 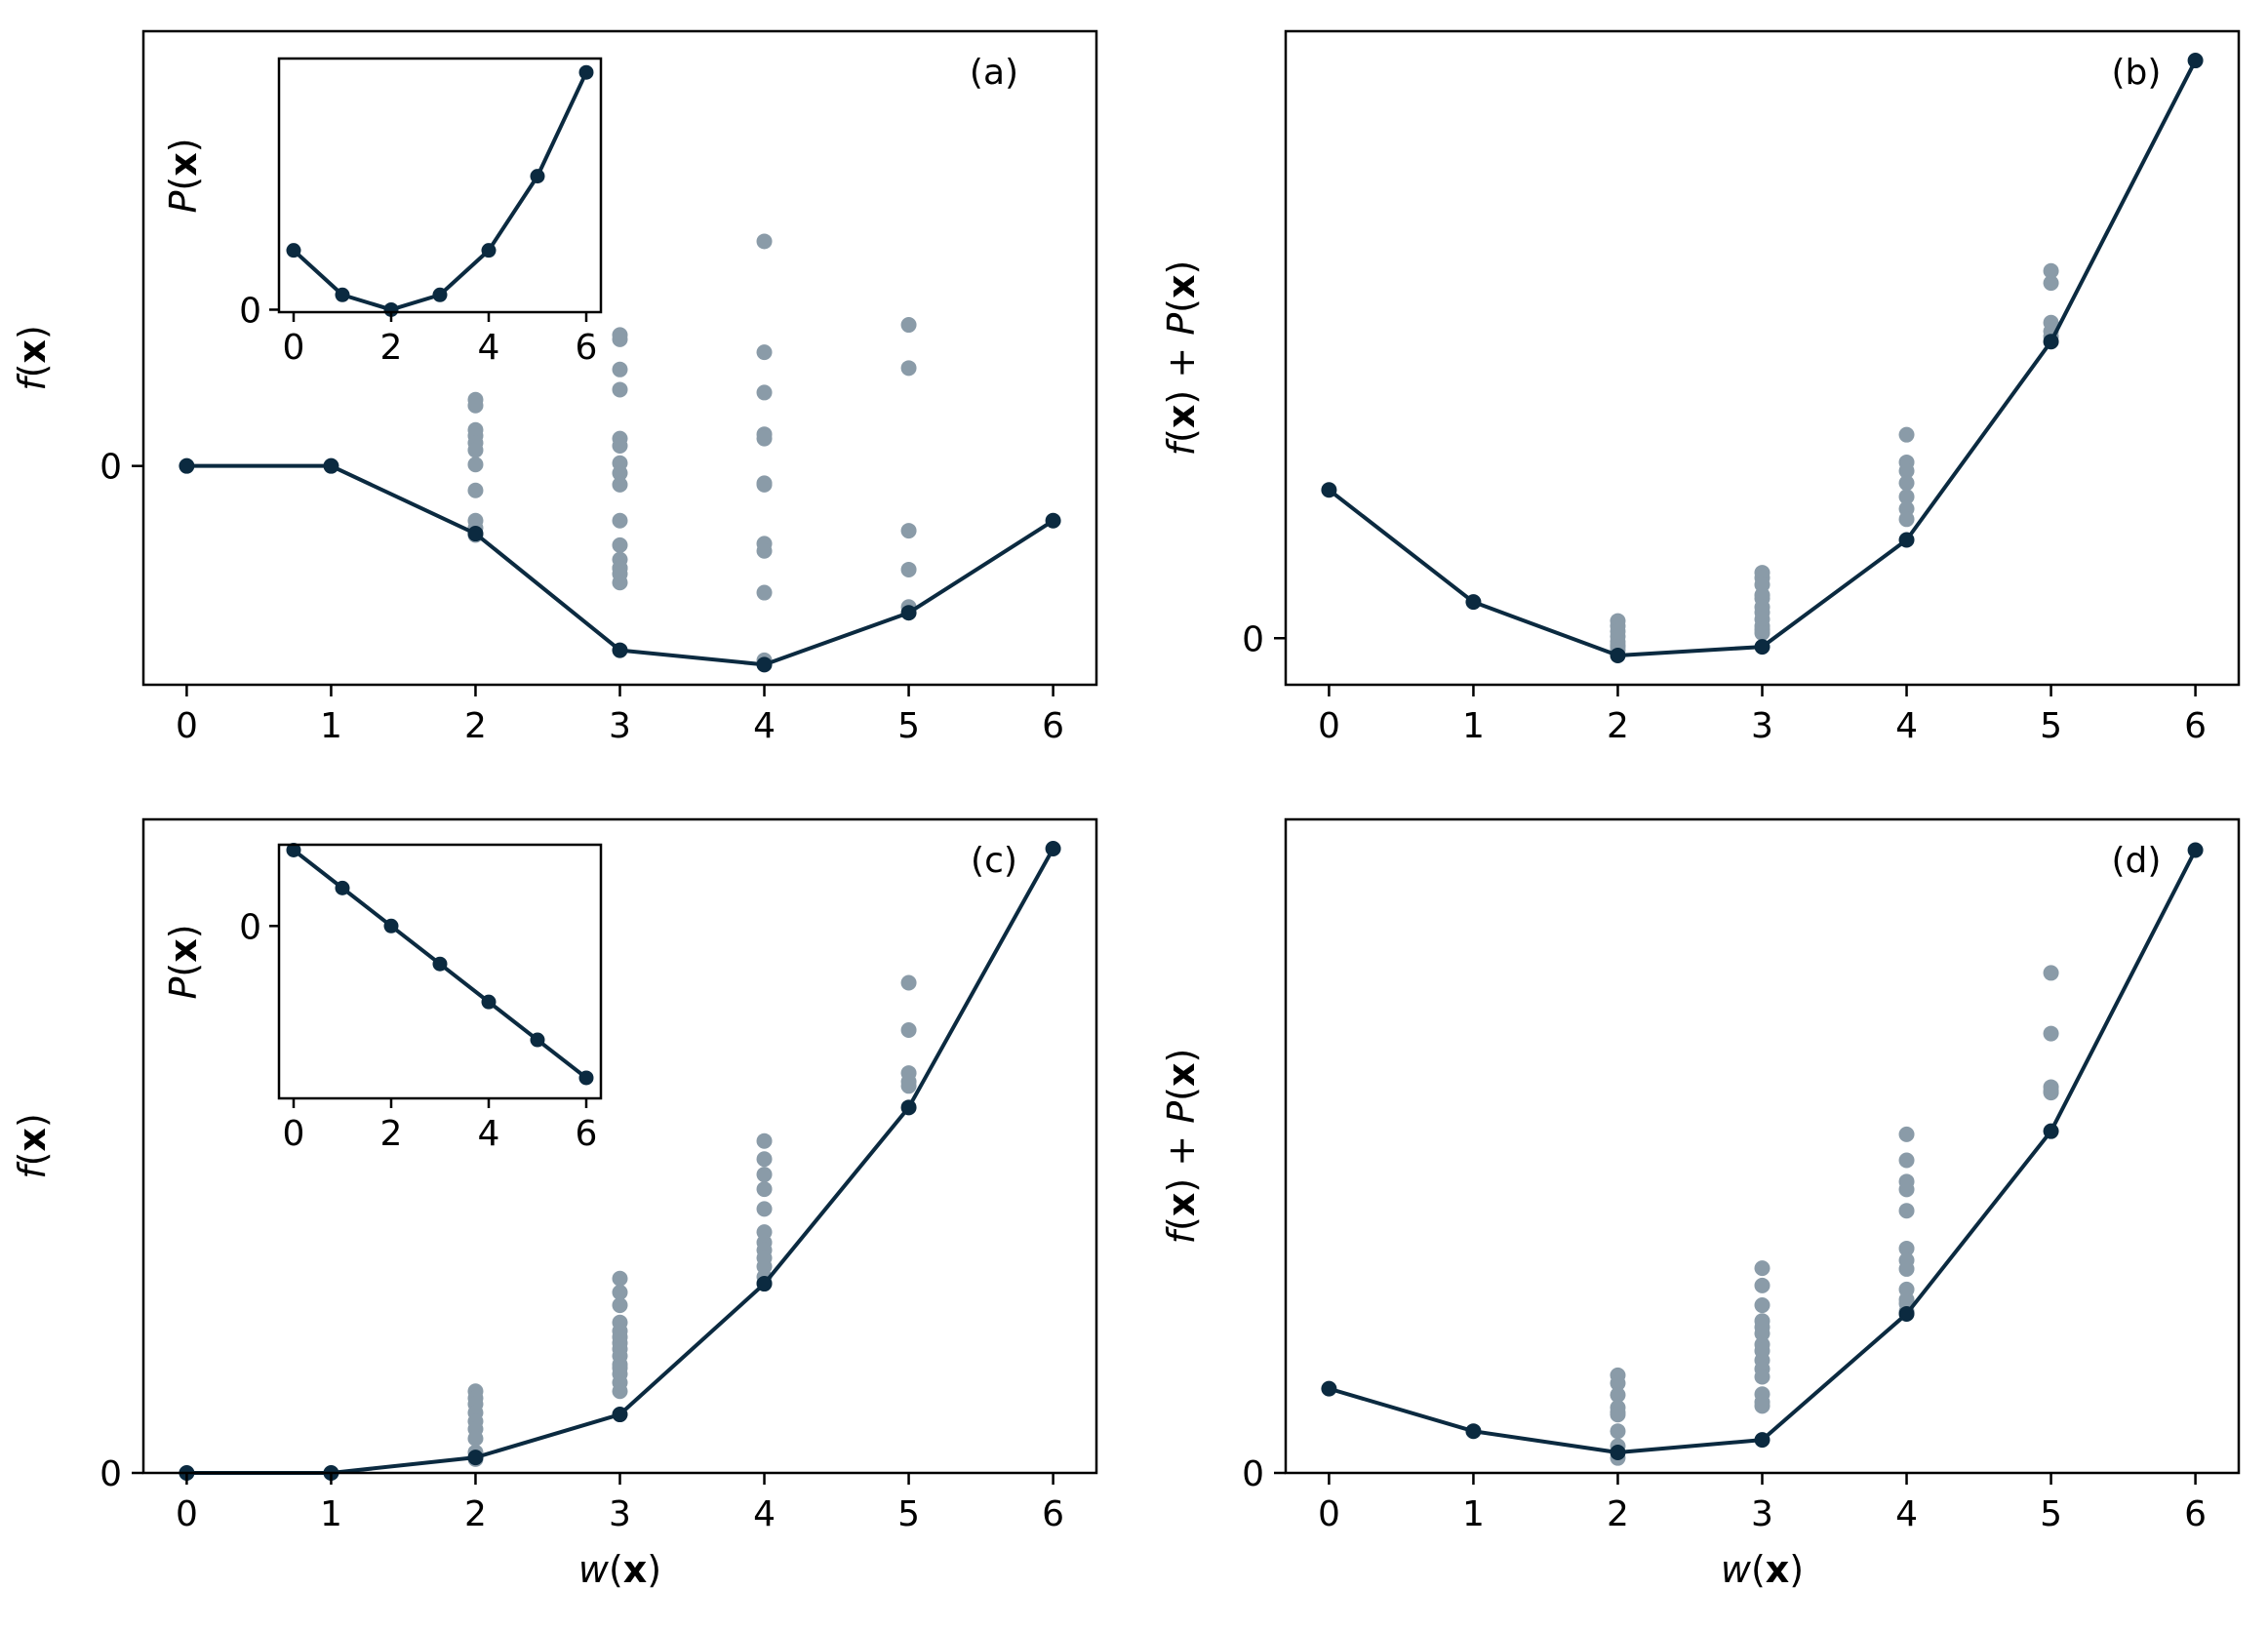 I want to click on scatter-series, so click(x=1834, y=1215).